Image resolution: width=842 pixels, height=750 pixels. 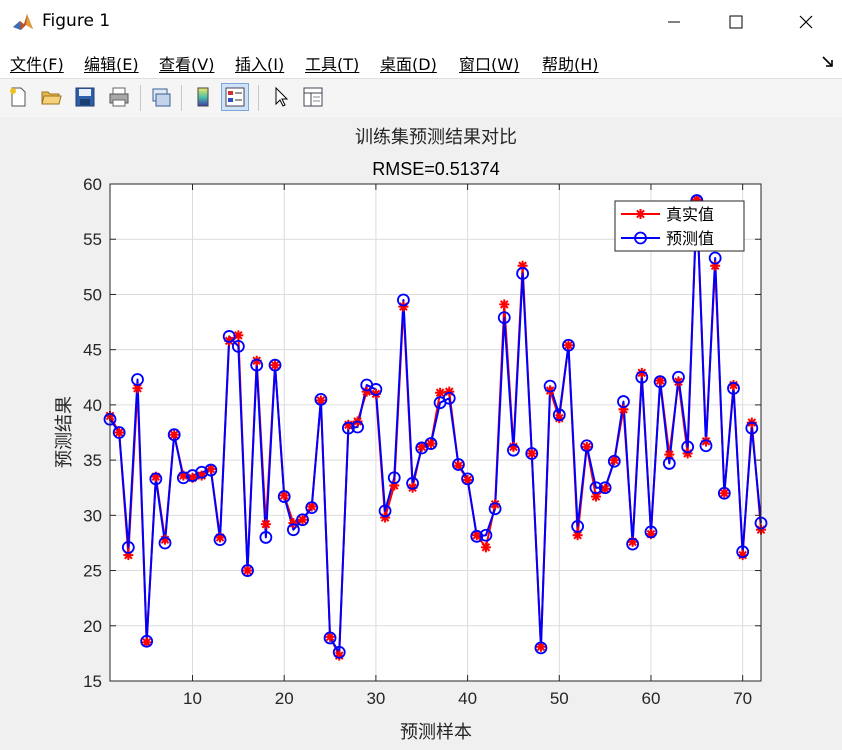 I want to click on legend: 真实值 预测值, so click(x=679, y=226).